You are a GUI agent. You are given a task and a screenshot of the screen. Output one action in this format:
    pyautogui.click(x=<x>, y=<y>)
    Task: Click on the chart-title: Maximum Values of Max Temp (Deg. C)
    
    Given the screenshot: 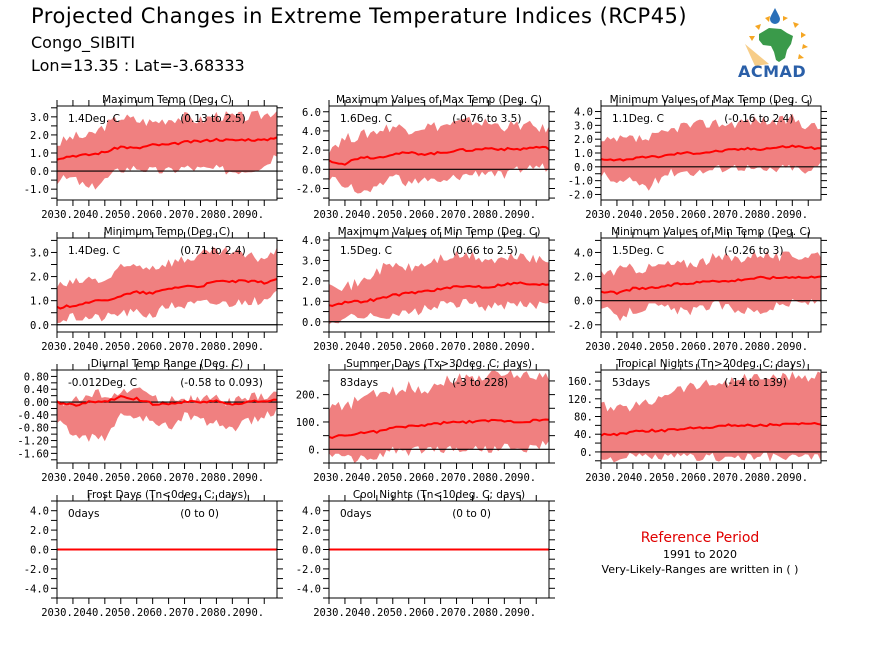 What is the action you would take?
    pyautogui.click(x=439, y=100)
    